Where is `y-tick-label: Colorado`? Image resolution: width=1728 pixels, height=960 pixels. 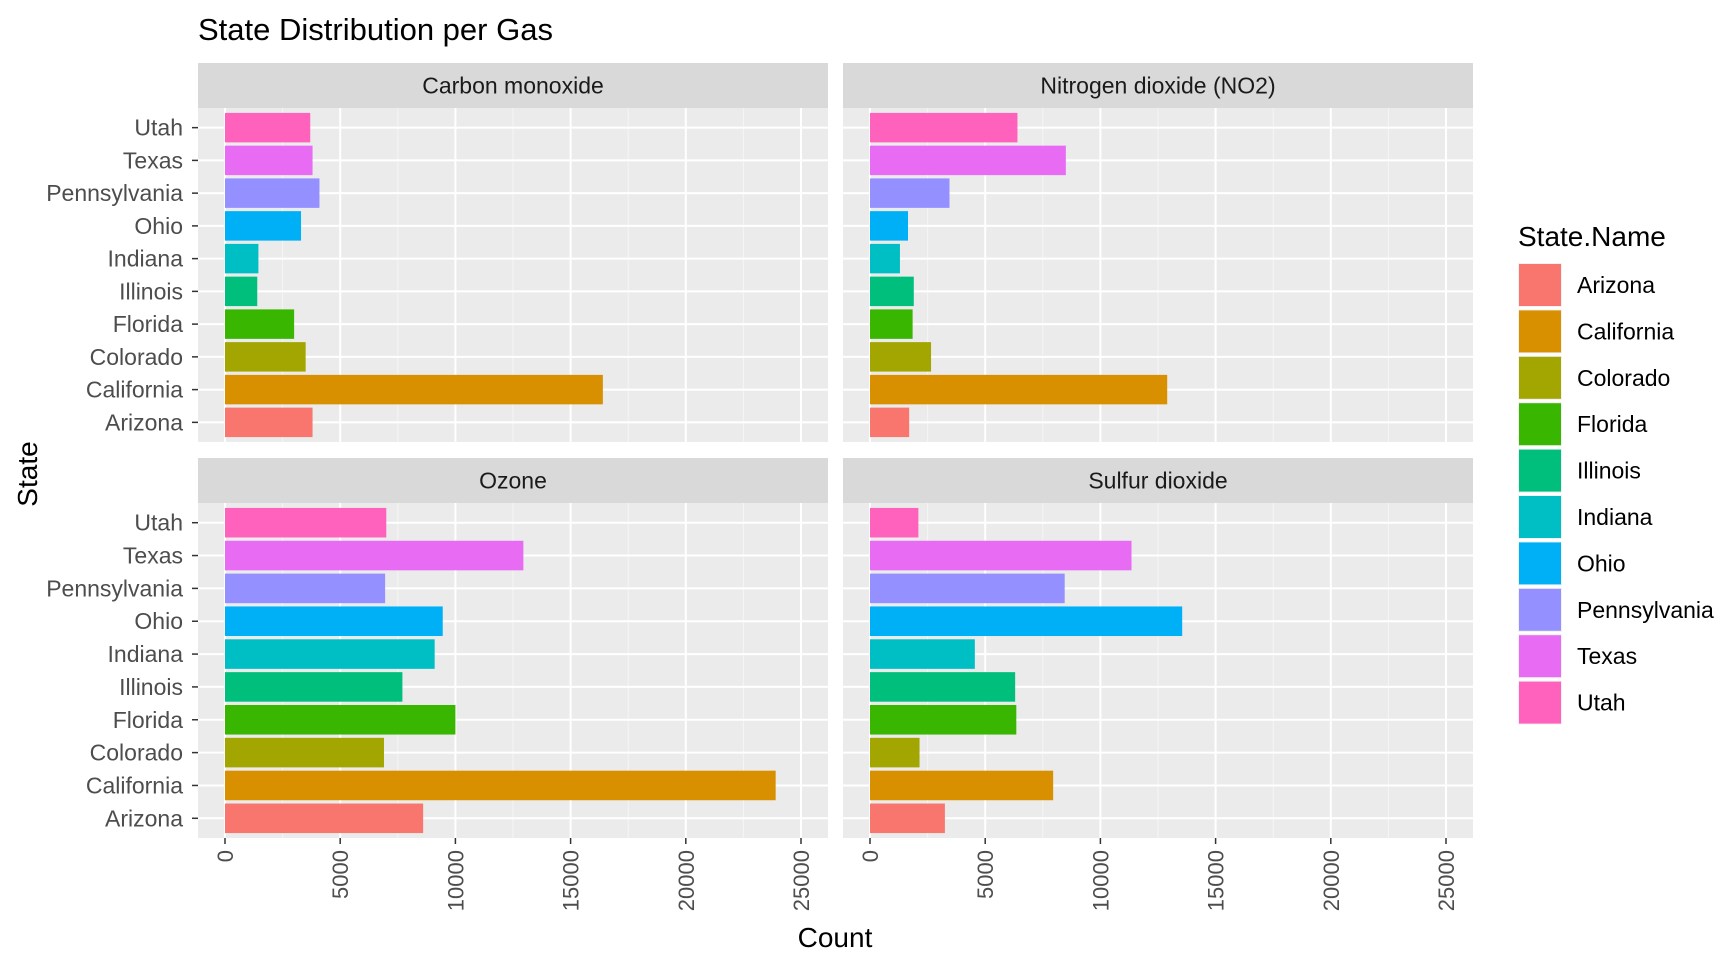 y-tick-label: Colorado is located at coordinates (136, 357).